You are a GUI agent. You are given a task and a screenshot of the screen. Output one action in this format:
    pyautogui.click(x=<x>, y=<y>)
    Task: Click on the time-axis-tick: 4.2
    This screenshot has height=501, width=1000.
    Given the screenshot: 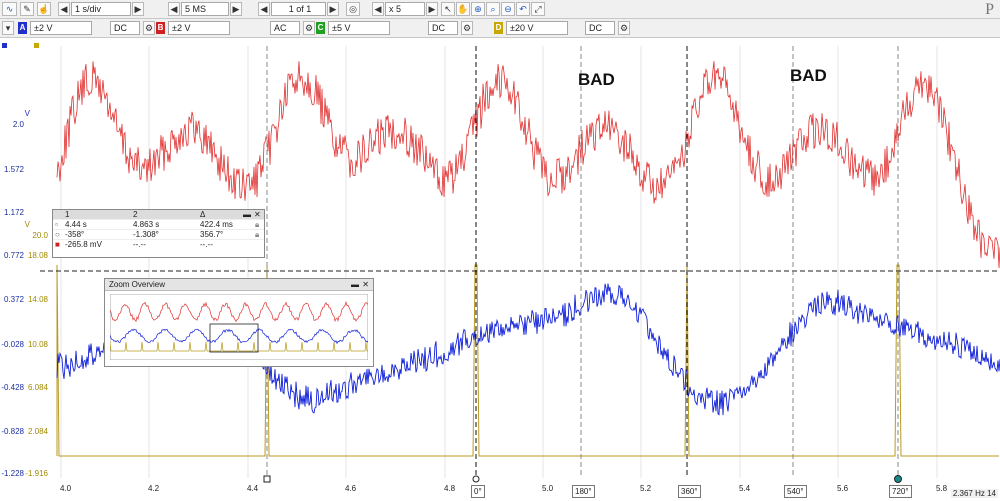 What is the action you would take?
    pyautogui.click(x=154, y=488)
    